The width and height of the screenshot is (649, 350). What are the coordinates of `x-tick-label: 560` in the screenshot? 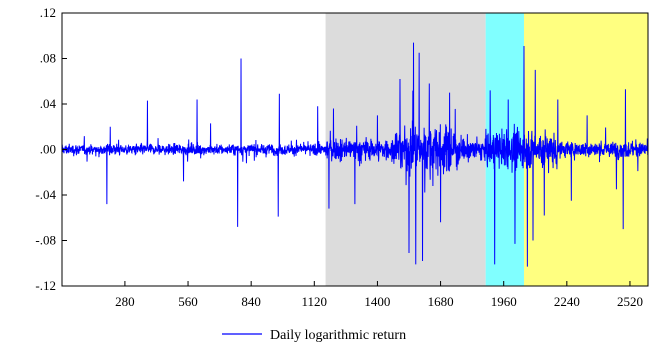 It's located at (188, 301).